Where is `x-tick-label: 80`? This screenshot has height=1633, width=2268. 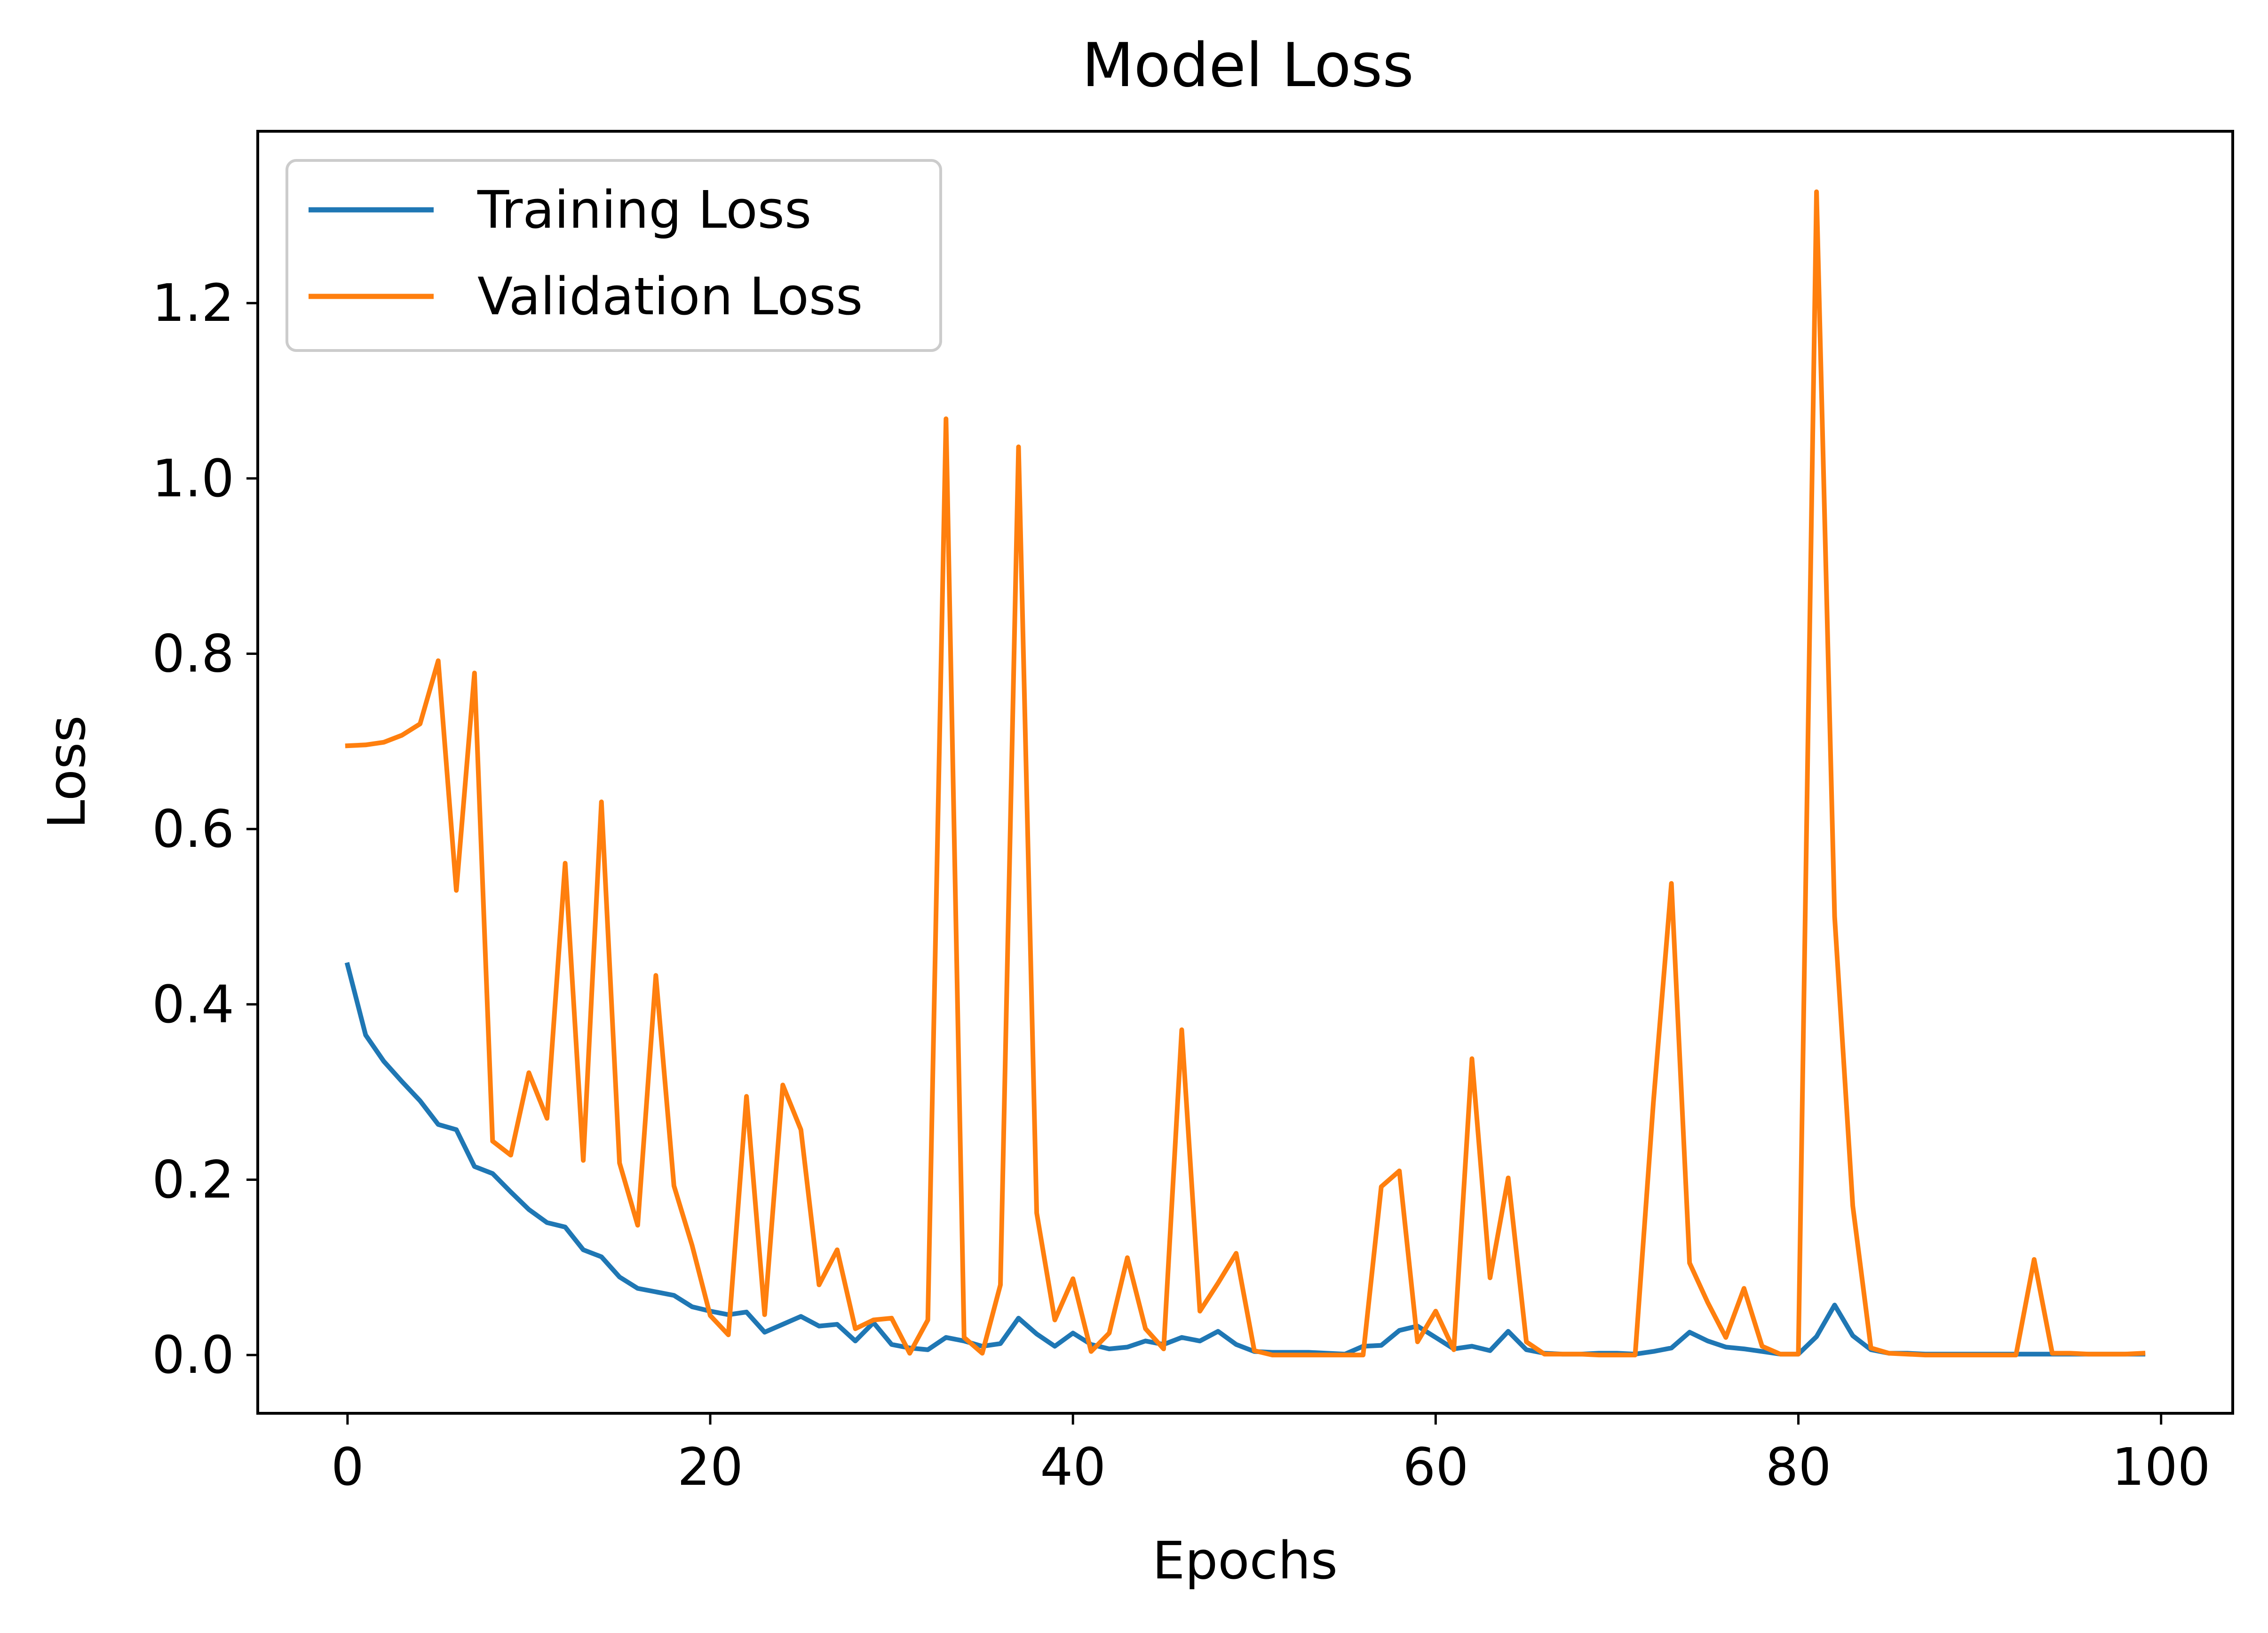 x-tick-label: 80 is located at coordinates (1799, 1467).